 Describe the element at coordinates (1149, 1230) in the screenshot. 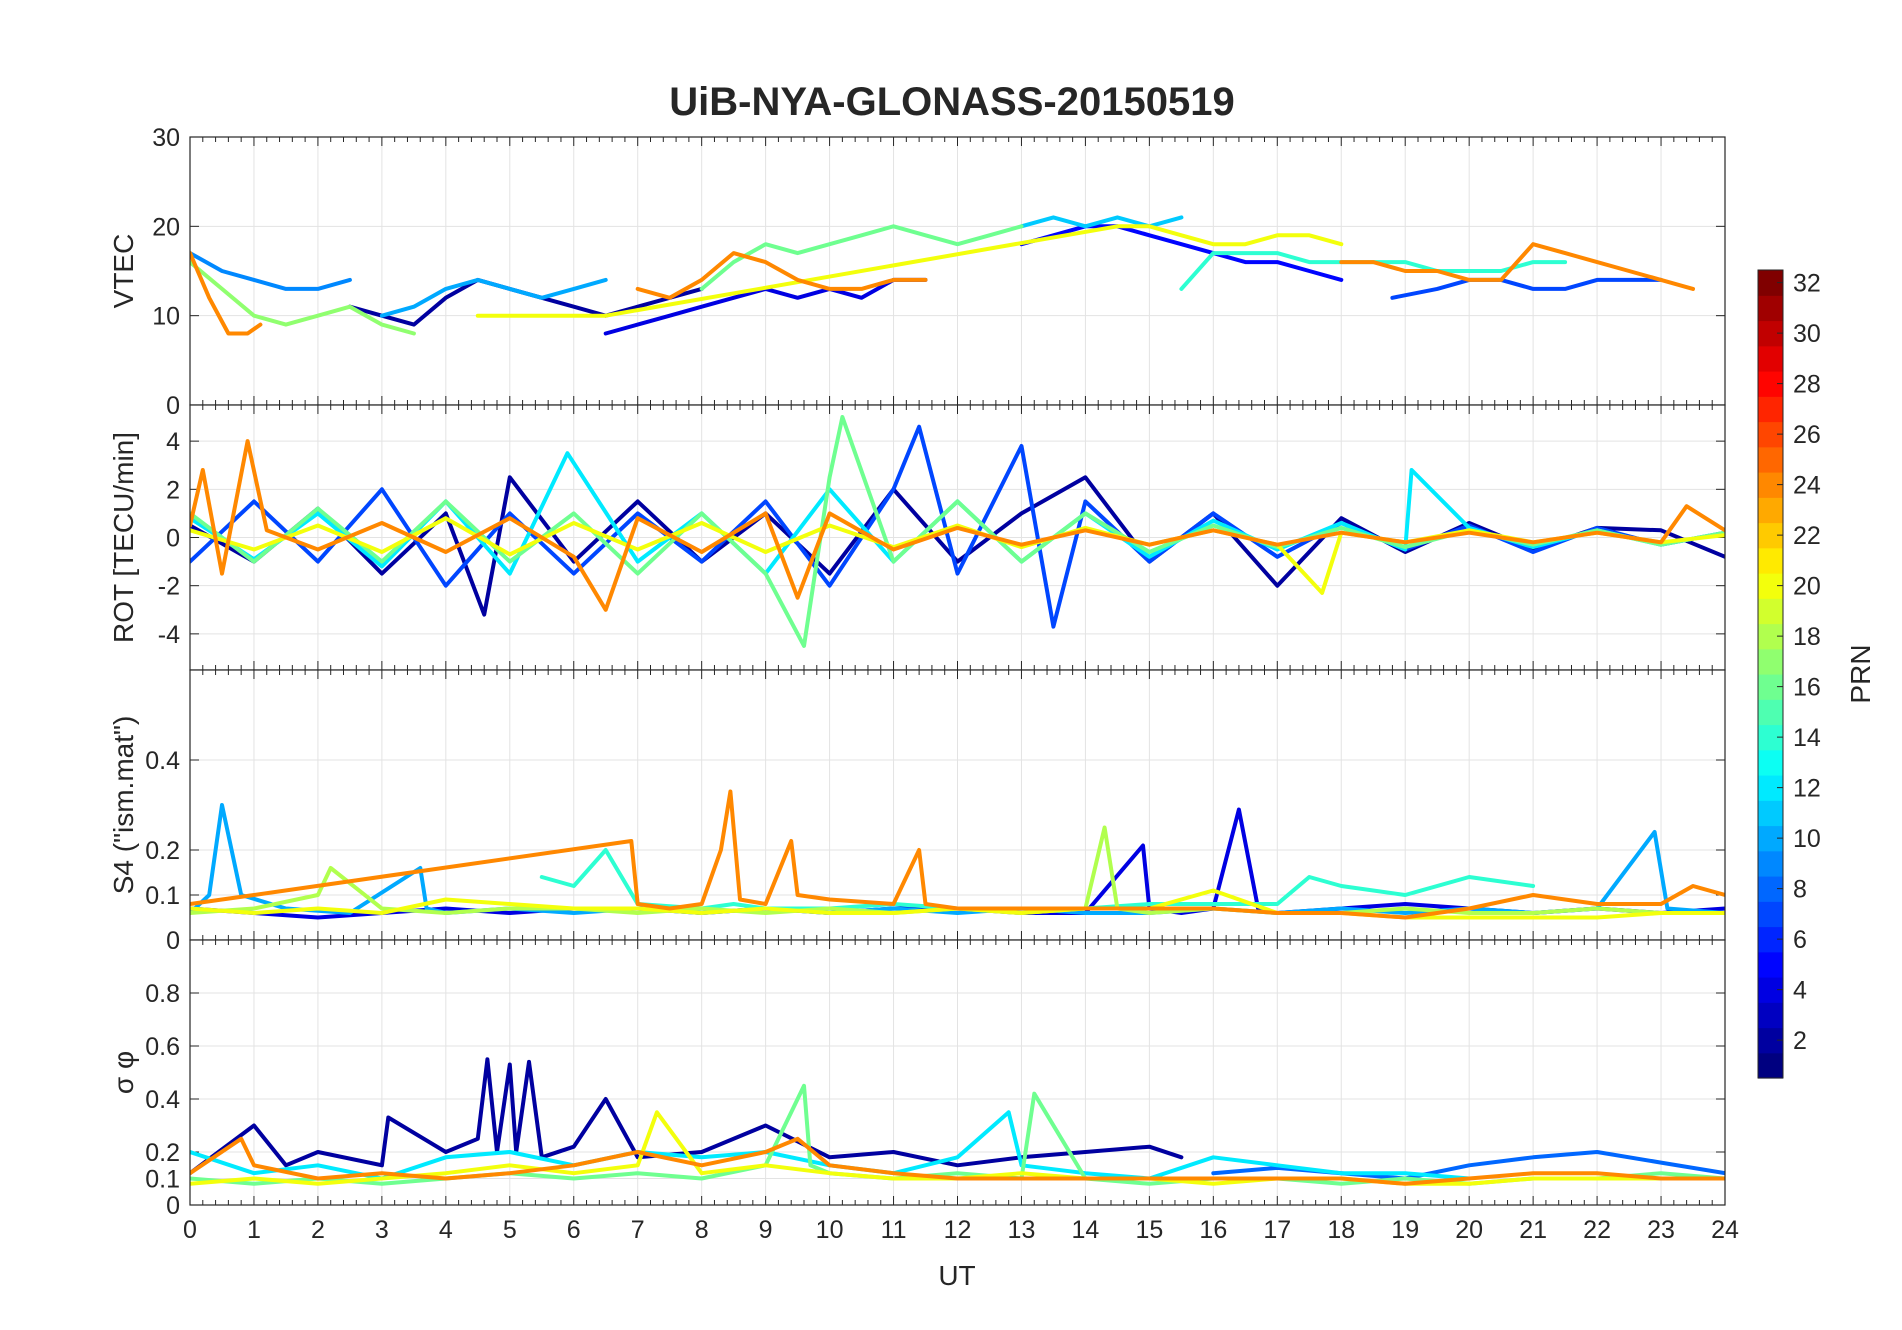

I see `x-tick-label: 15` at that location.